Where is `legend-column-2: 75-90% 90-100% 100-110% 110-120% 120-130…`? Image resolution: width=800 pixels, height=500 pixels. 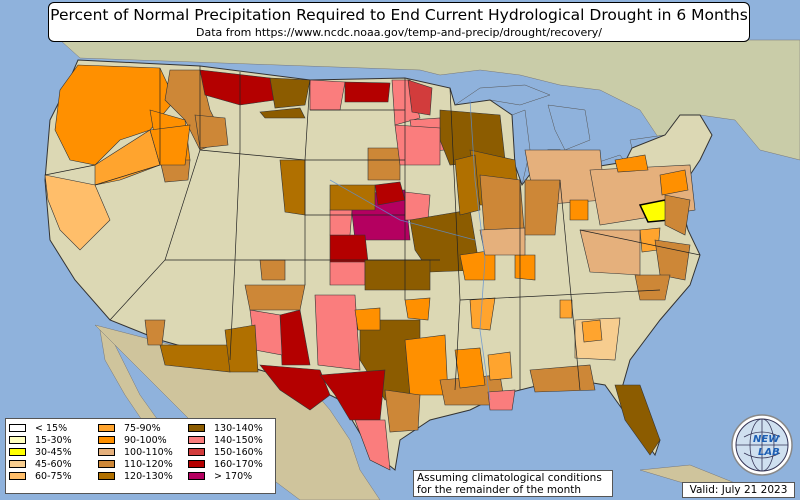
legend-column-2: 75-90% 90-100% 100-110% 110-120% 120-130… is located at coordinates (135, 452).